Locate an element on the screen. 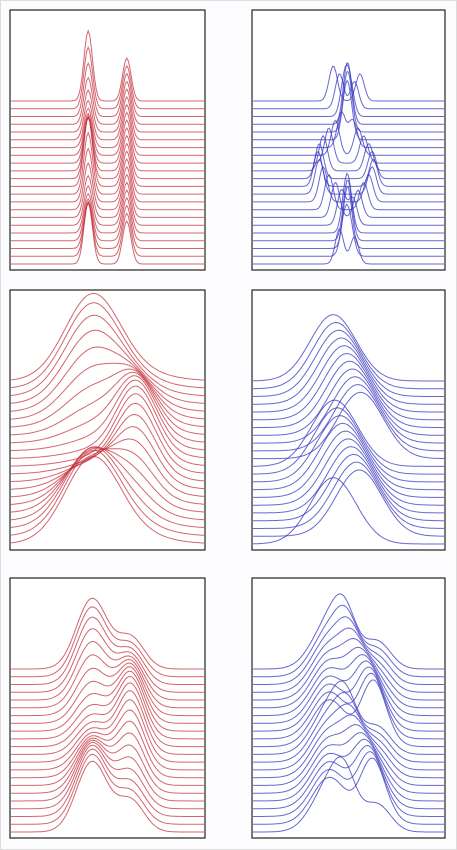 This screenshot has width=457, height=850. panel-frame is located at coordinates (107, 420).